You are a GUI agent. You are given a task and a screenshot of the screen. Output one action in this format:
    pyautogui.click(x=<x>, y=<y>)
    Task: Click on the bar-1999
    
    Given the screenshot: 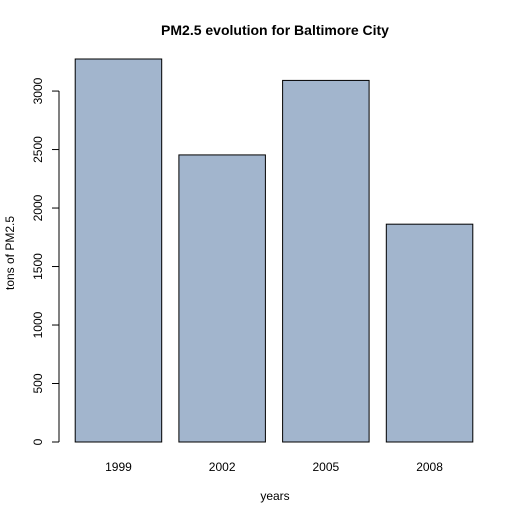 What is the action you would take?
    pyautogui.click(x=118, y=250)
    